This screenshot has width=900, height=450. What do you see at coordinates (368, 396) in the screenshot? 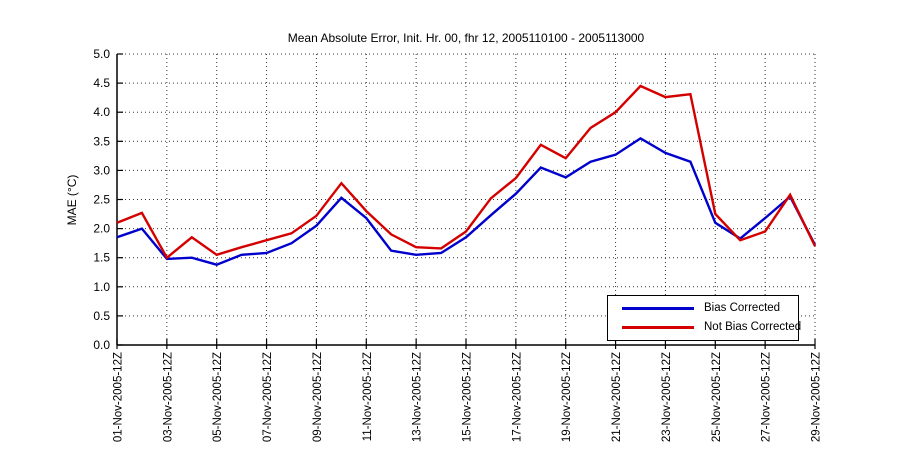
I see `x-axis-tick-label: 11-Nov-2005-12Z` at bounding box center [368, 396].